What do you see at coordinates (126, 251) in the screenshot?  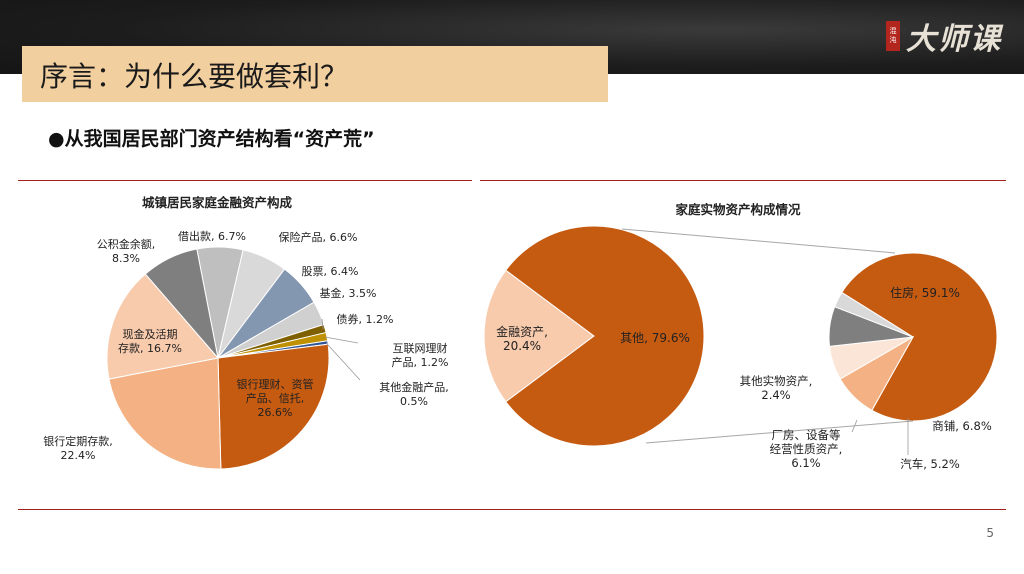 I see `chart1-label-10: 公积金余额, 8.3%` at bounding box center [126, 251].